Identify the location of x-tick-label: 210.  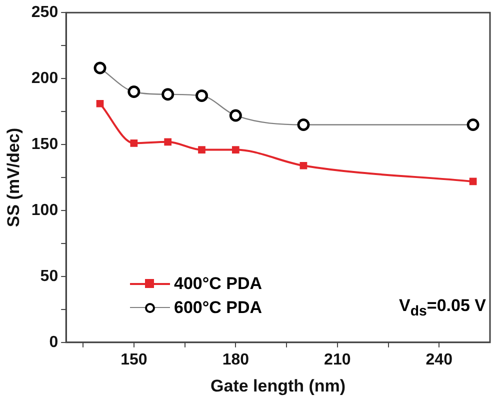
(337, 359).